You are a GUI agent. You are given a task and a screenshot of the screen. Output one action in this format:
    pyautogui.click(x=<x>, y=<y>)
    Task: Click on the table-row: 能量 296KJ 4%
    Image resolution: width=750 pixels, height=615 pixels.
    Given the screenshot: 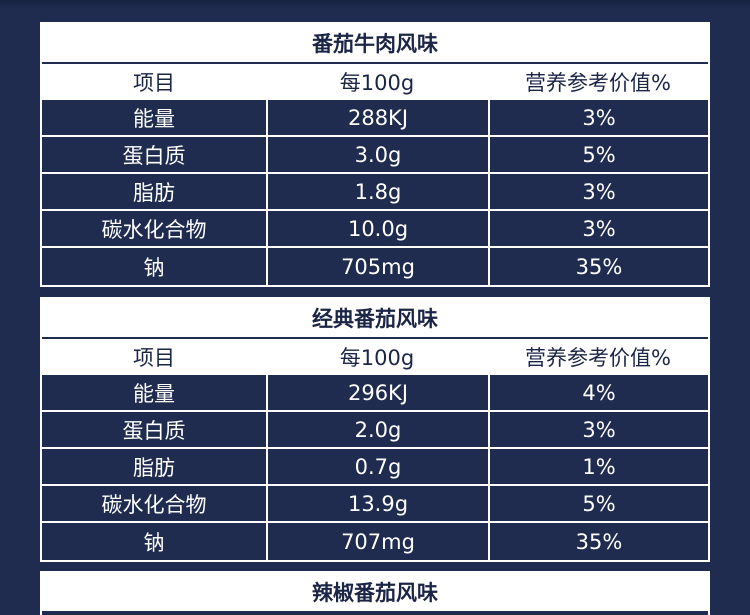 What is the action you would take?
    pyautogui.click(x=375, y=393)
    